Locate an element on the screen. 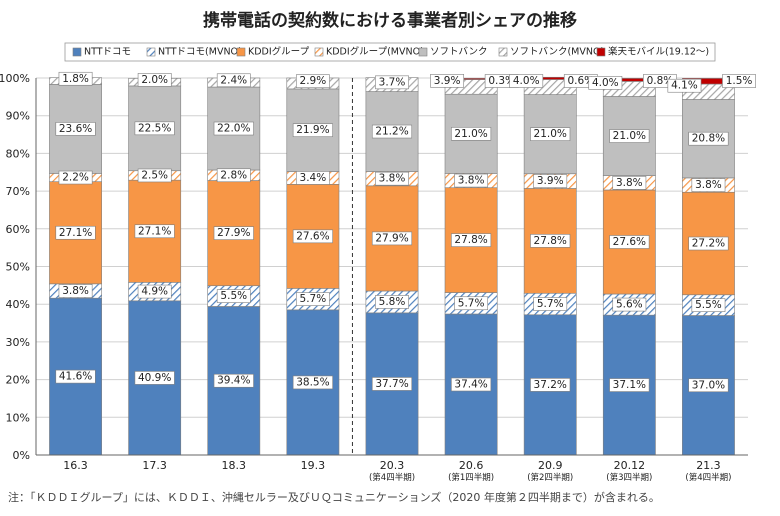 The width and height of the screenshot is (780, 516). y-tick-label: 30% is located at coordinates (18, 342).